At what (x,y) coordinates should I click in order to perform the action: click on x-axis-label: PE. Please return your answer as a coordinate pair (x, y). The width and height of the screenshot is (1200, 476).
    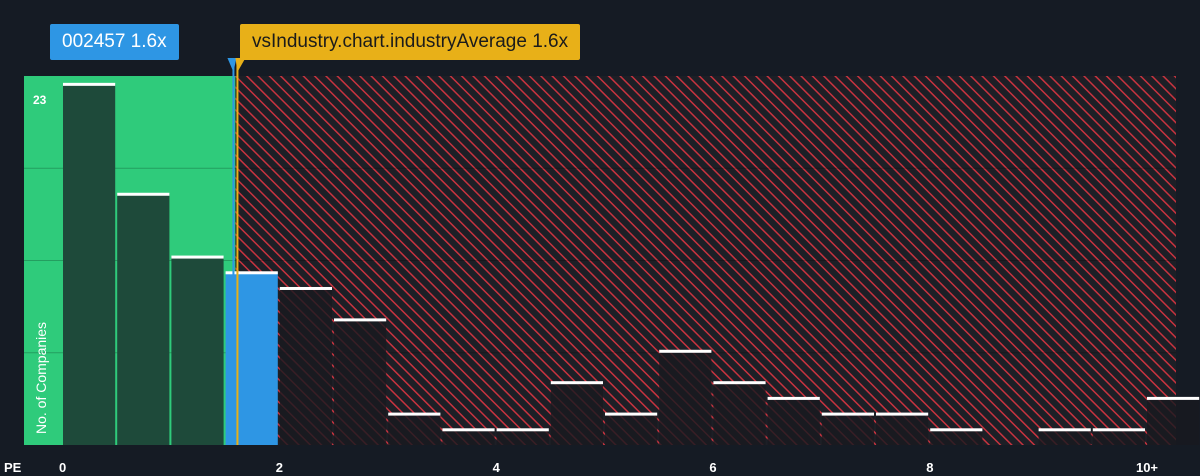
    Looking at the image, I should click on (13, 467).